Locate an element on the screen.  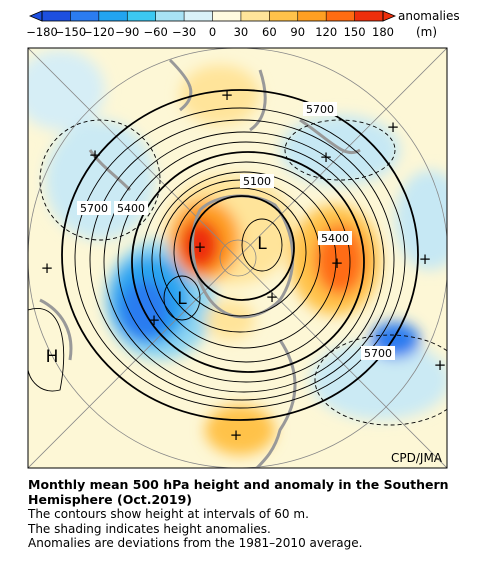
colorbar-tick-label: 120 is located at coordinates (326, 32).